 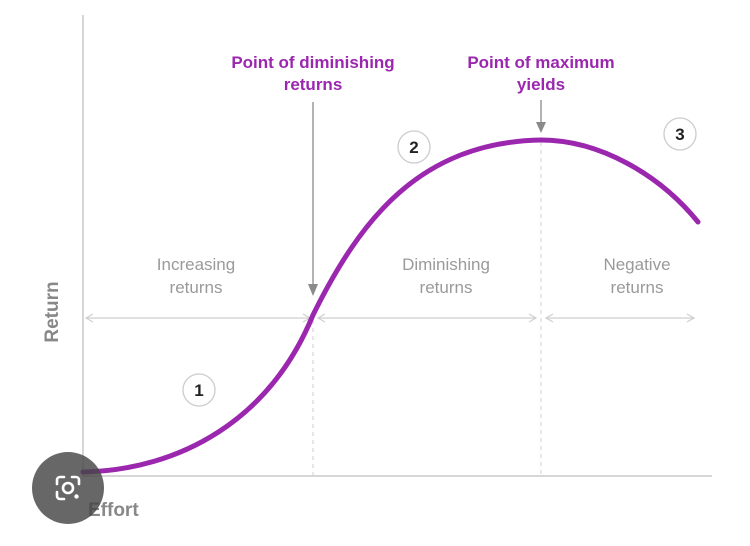 I want to click on region-negative-line1: Negative, so click(x=636, y=264).